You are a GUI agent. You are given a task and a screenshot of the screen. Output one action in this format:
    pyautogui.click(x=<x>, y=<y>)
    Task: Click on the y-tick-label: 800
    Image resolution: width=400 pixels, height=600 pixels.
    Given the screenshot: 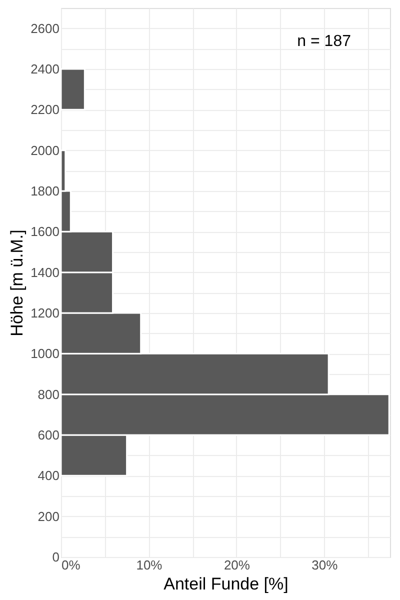 What is the action you would take?
    pyautogui.click(x=49, y=394)
    